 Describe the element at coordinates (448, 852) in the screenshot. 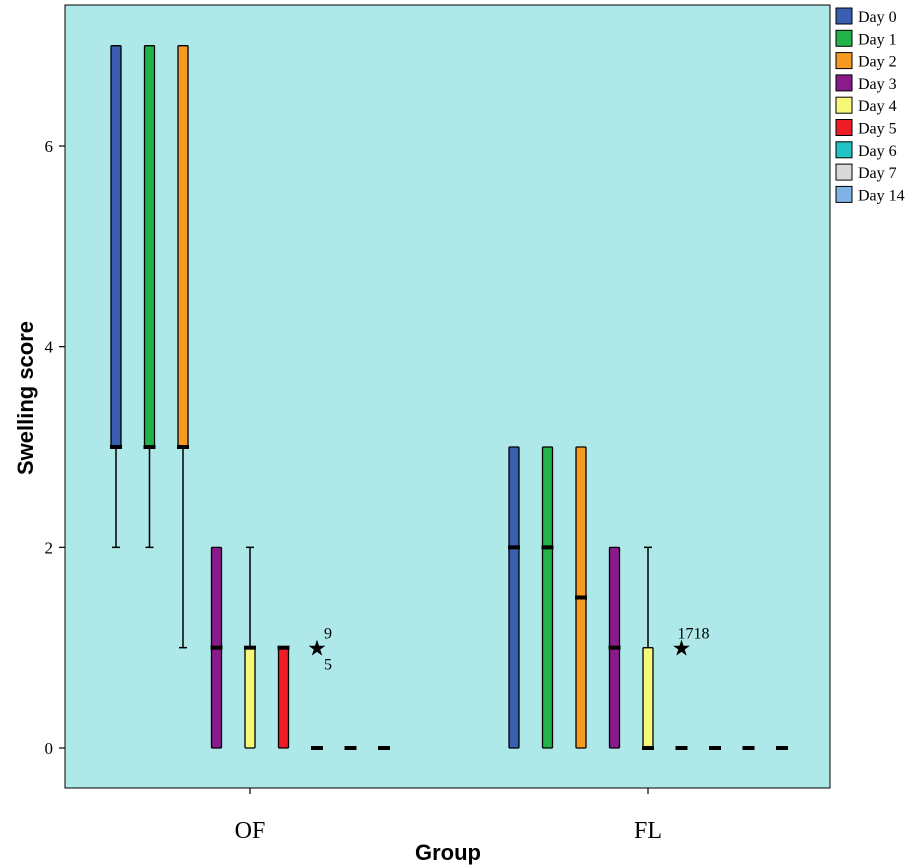

I see `x-axis-title: Group` at that location.